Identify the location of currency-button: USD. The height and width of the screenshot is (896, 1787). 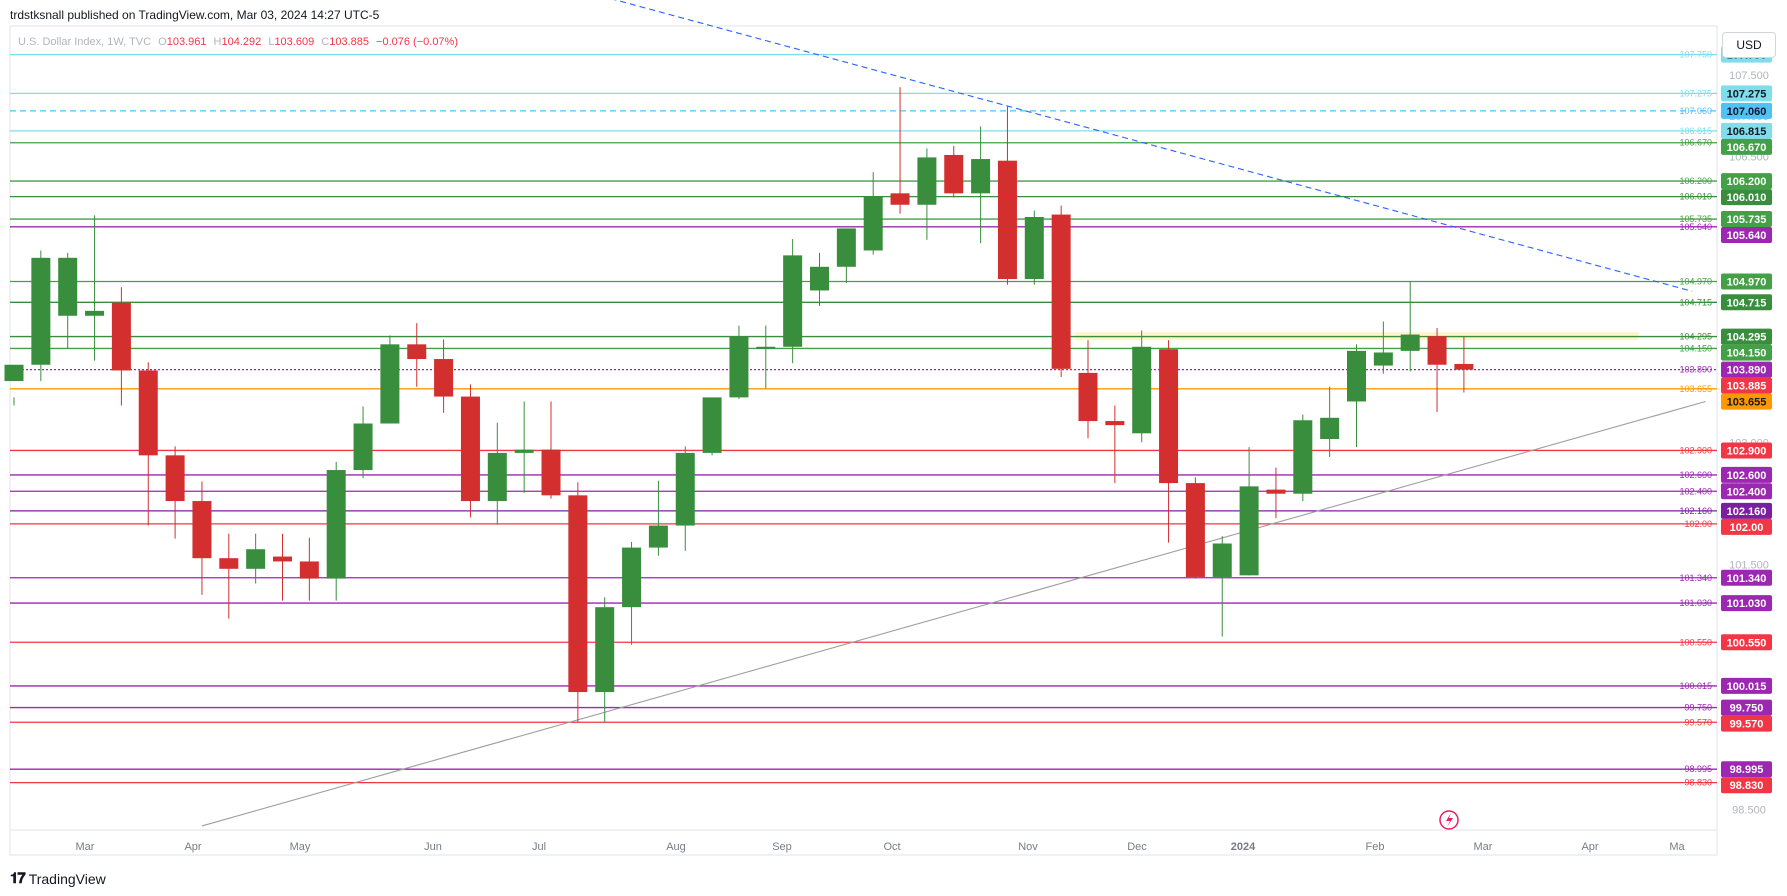
(1749, 45).